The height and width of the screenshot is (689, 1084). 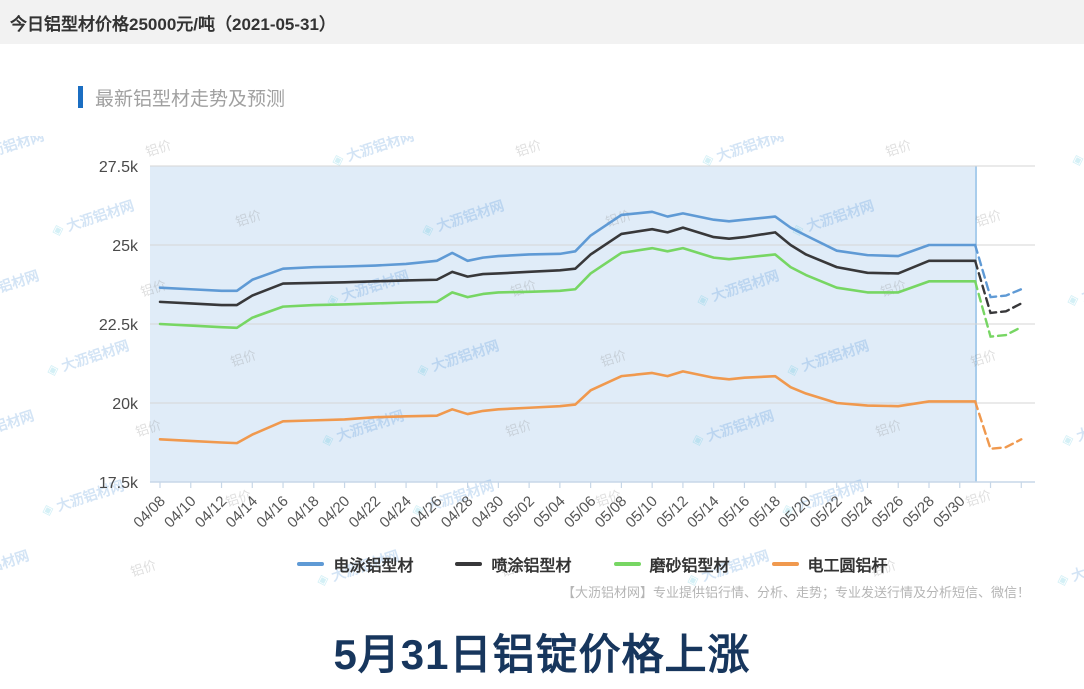 What do you see at coordinates (549, 512) in the screenshot?
I see `x-axis-label: 05/04` at bounding box center [549, 512].